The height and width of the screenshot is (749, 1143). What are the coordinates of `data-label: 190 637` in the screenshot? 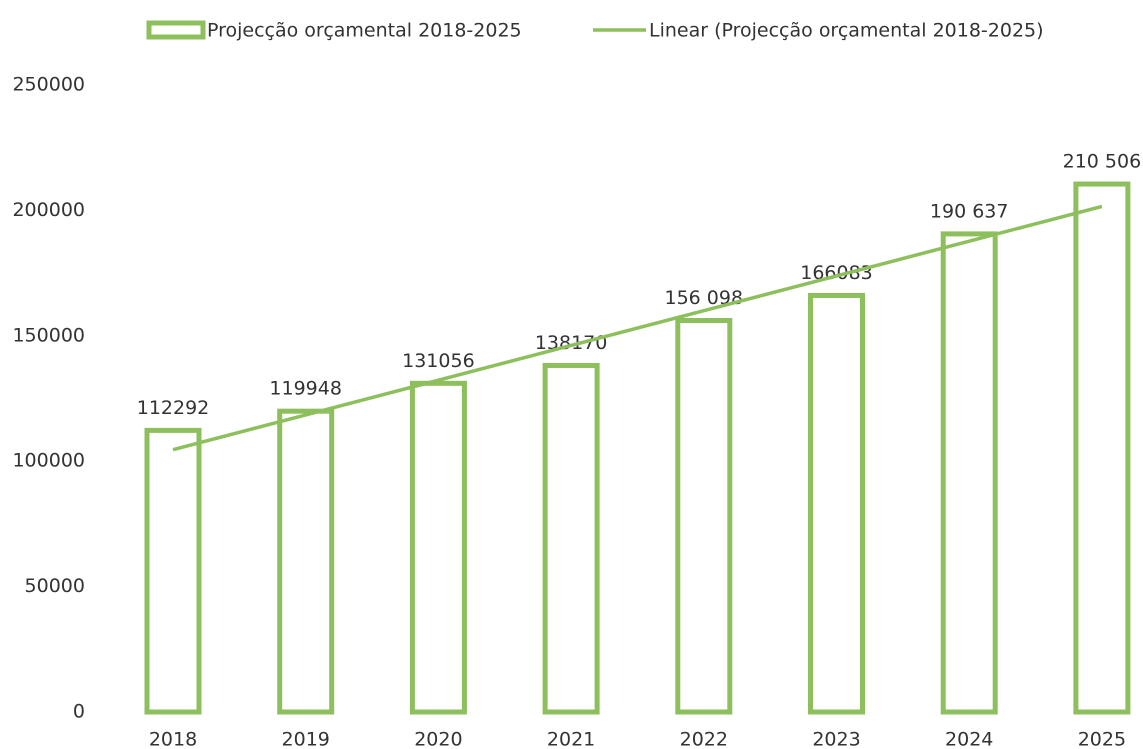 It's located at (969, 211).